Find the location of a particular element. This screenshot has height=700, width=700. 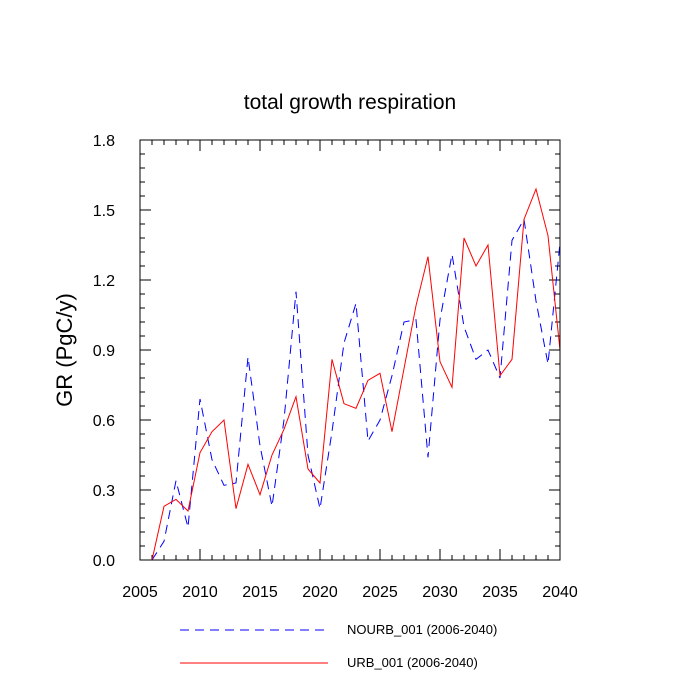

x-tick-label: 2030 is located at coordinates (440, 592).